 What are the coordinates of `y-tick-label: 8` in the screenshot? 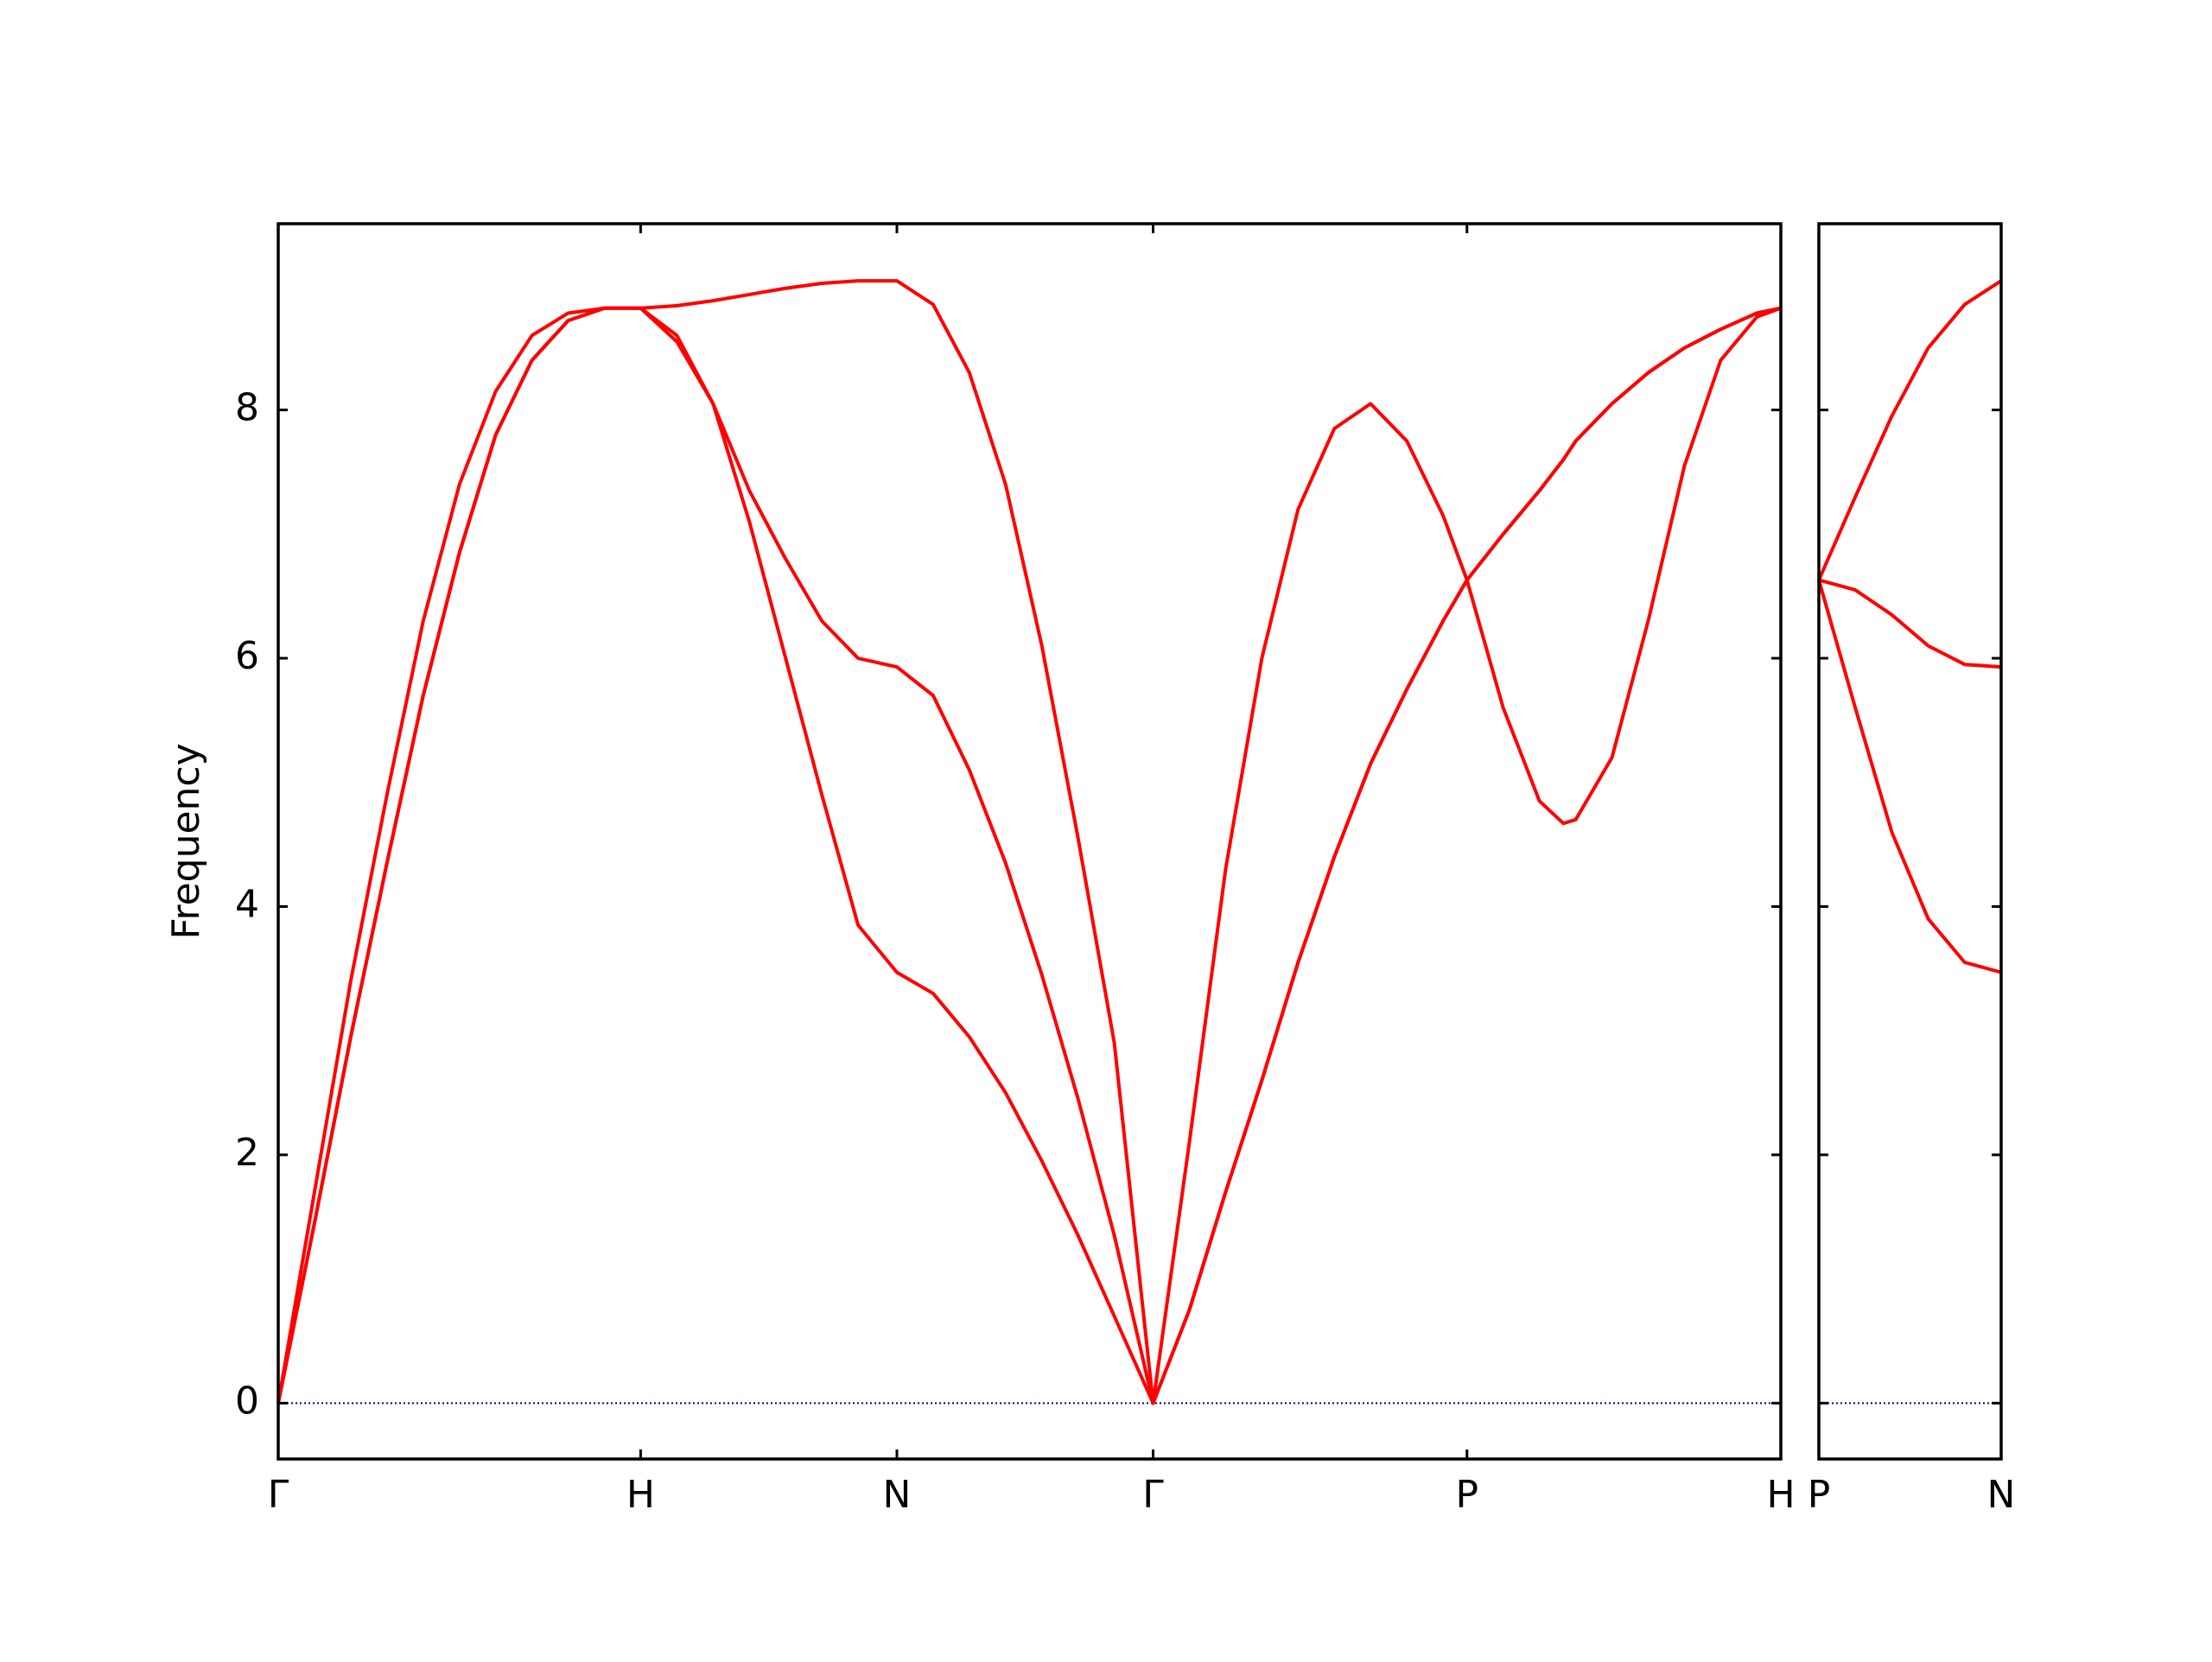 It's located at (247, 408).